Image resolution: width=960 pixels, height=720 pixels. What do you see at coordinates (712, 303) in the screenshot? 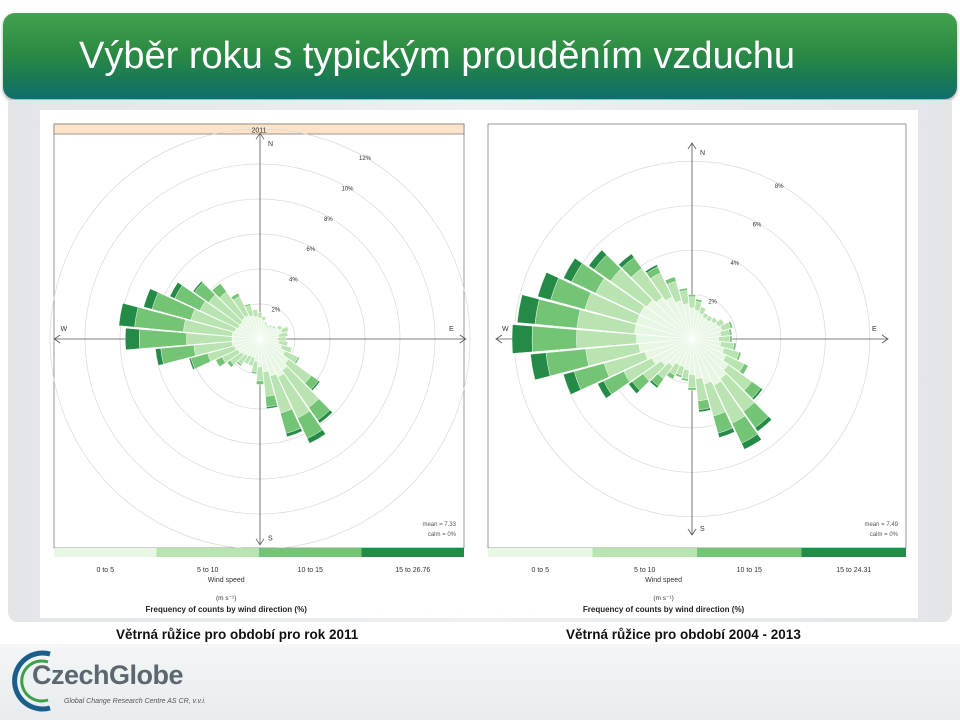
I see `radial-tick-label: 2%` at bounding box center [712, 303].